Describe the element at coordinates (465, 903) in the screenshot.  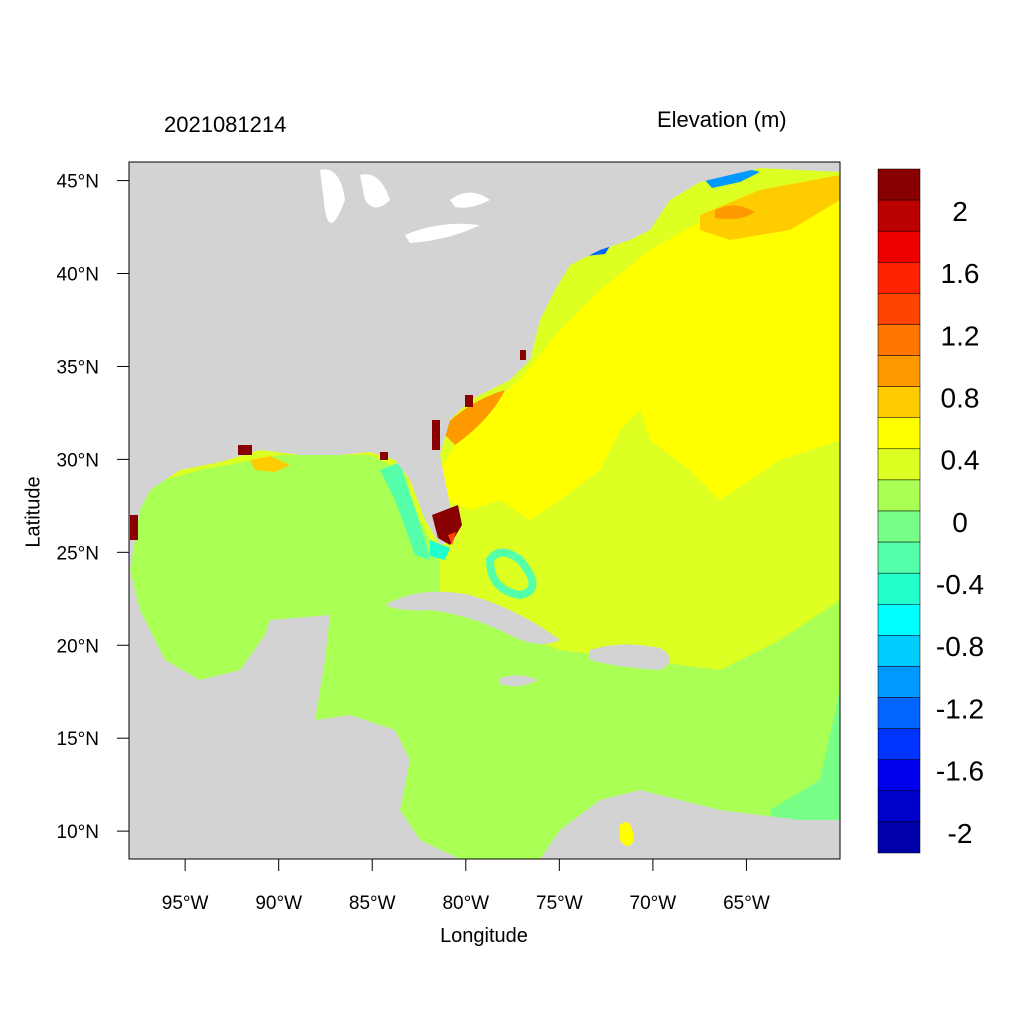
I see `lon-tick-label: 80°W` at that location.